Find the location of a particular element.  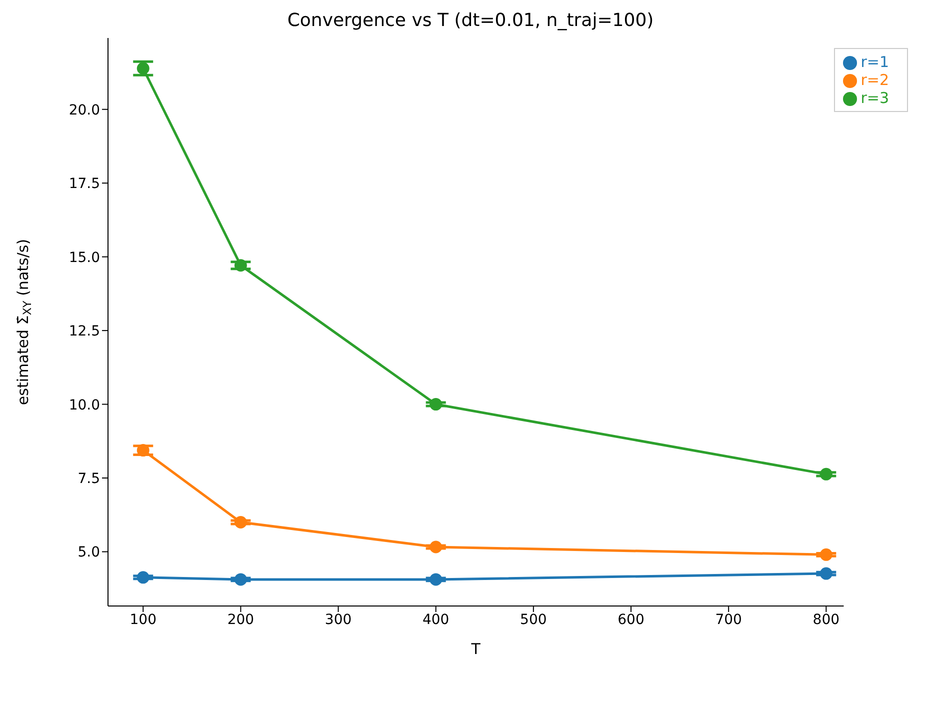

x-tick-label: 100 is located at coordinates (143, 620).